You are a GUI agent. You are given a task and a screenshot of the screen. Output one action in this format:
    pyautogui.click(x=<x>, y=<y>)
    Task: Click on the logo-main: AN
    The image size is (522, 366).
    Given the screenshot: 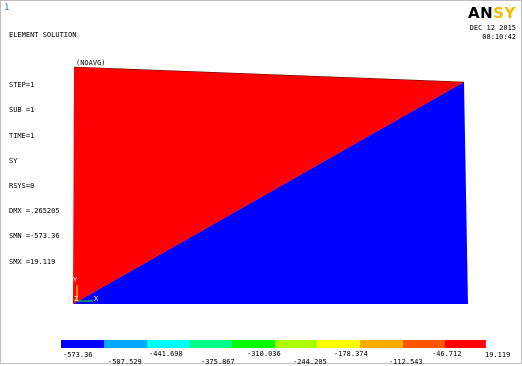 What is the action you would take?
    pyautogui.click(x=481, y=13)
    